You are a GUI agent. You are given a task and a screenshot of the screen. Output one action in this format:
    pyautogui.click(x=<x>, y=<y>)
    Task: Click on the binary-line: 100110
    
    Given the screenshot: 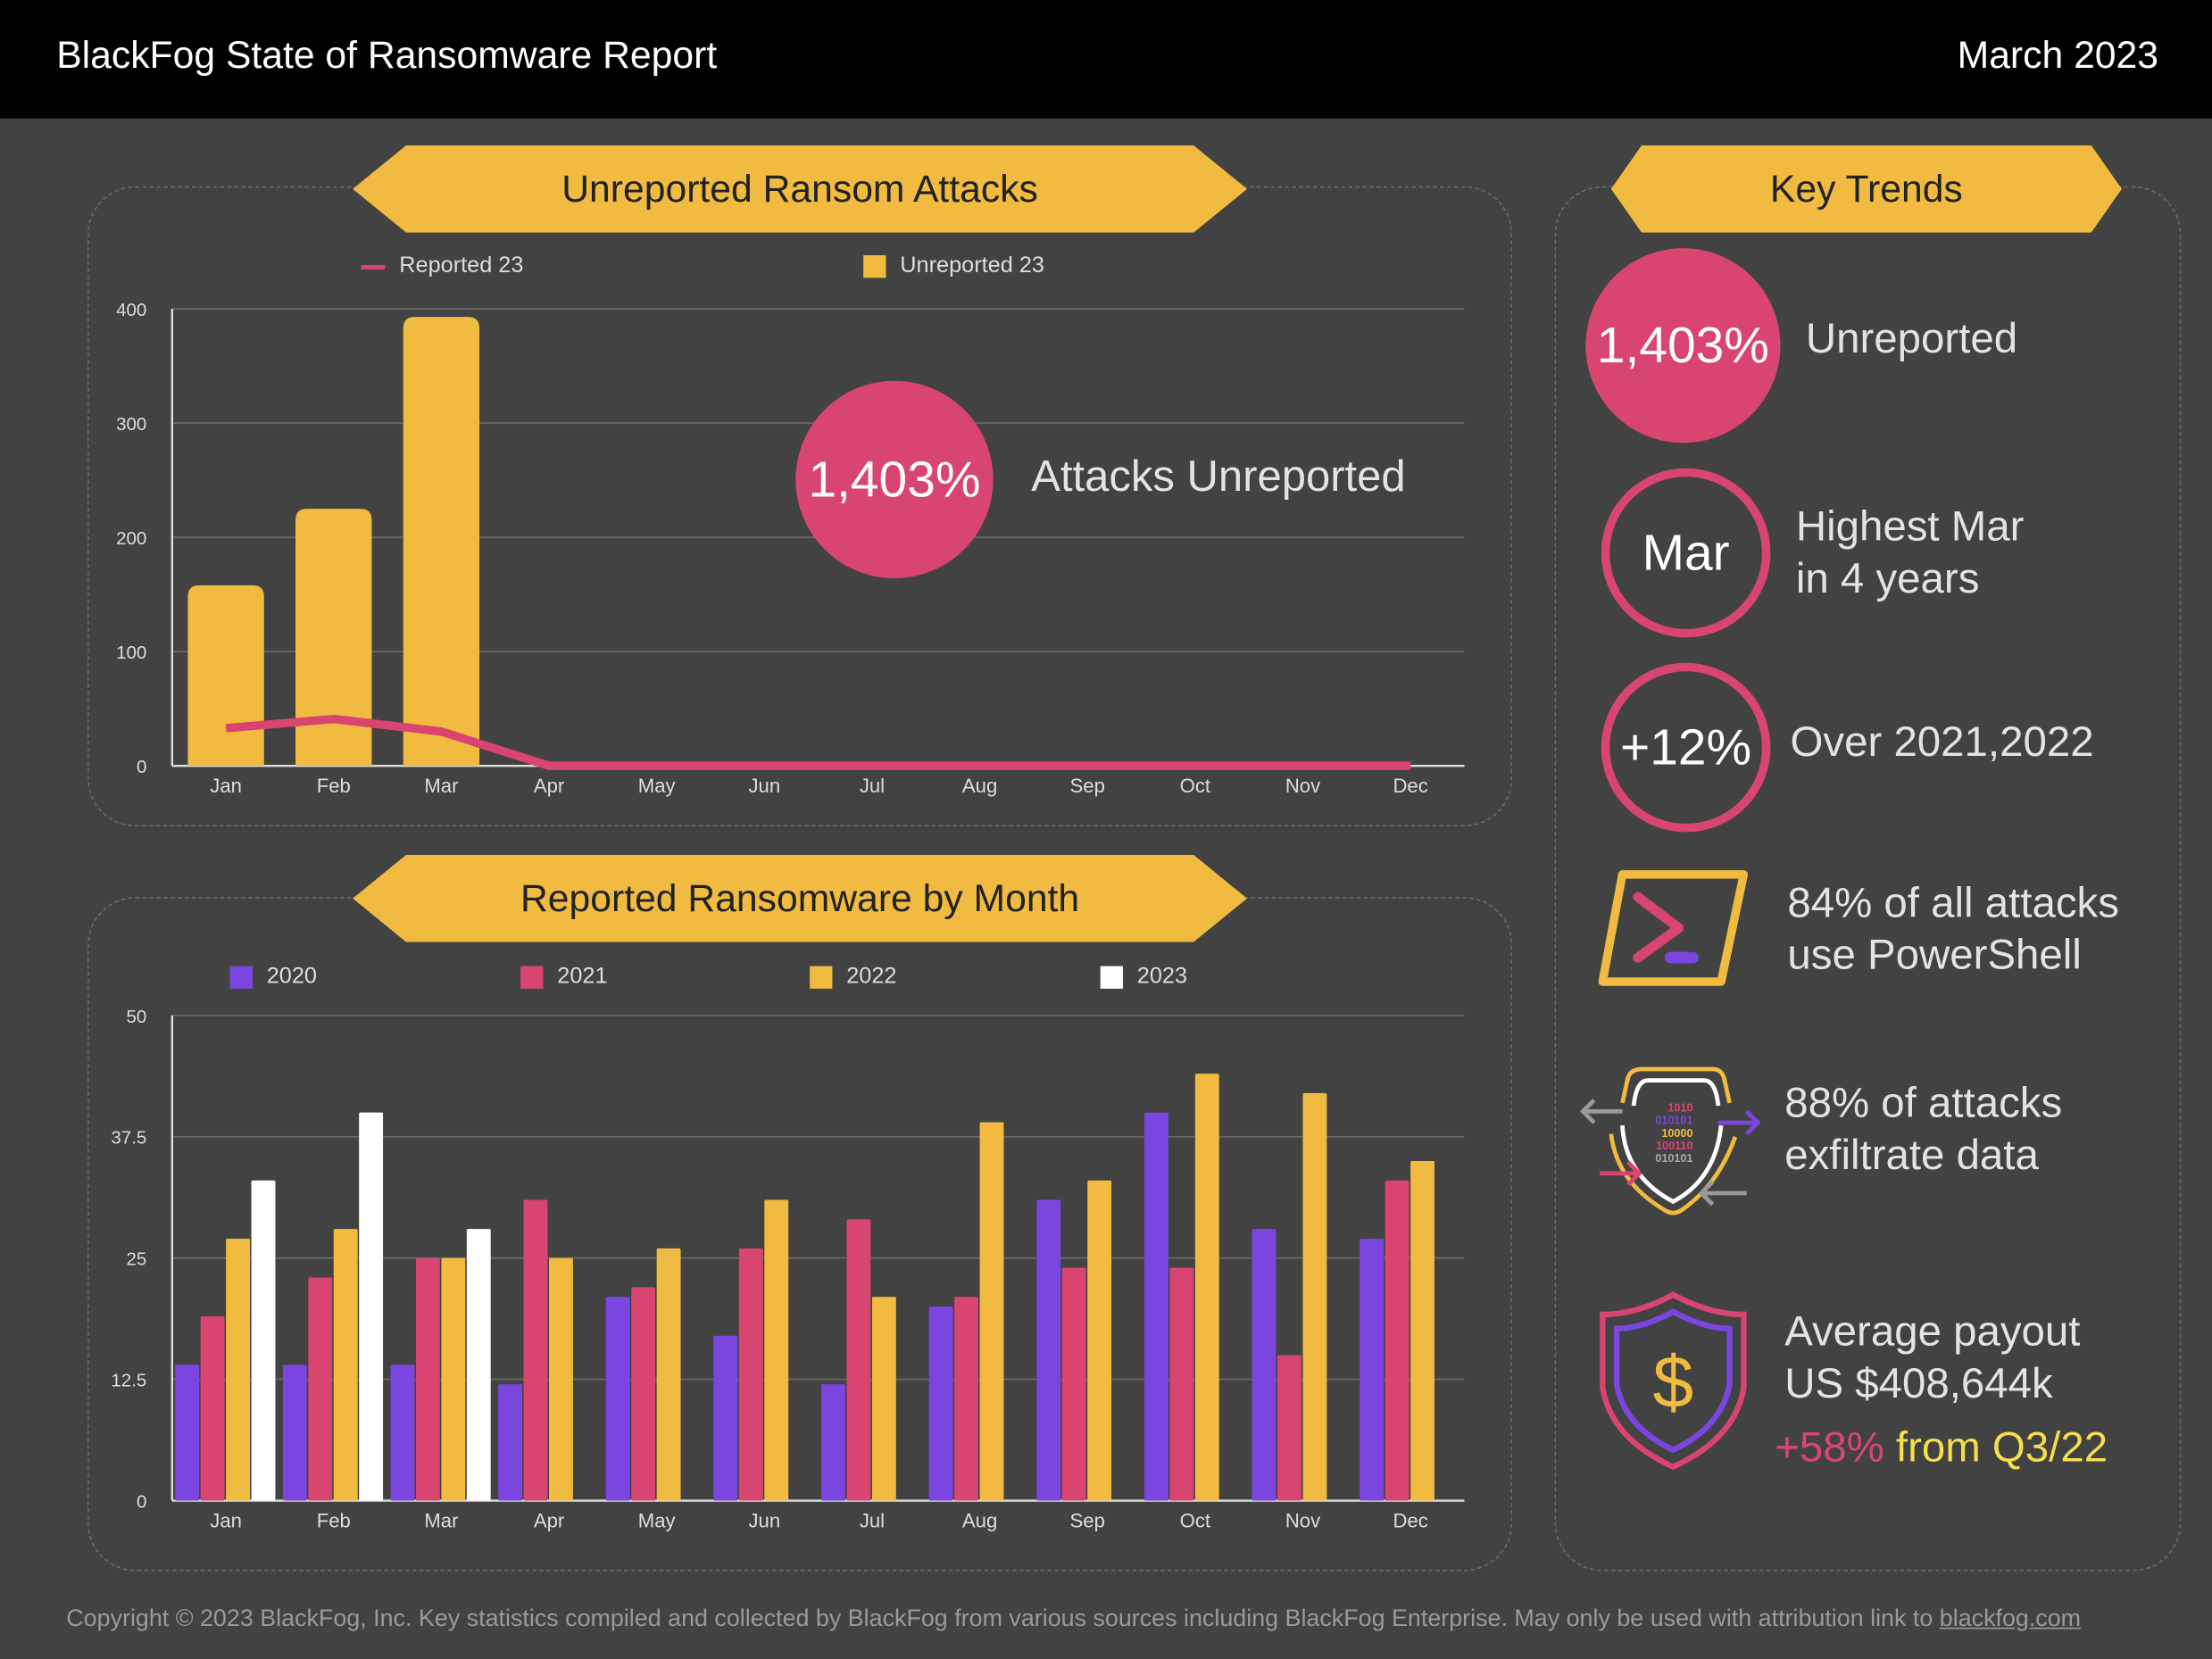 What is the action you would take?
    pyautogui.click(x=1674, y=1146)
    